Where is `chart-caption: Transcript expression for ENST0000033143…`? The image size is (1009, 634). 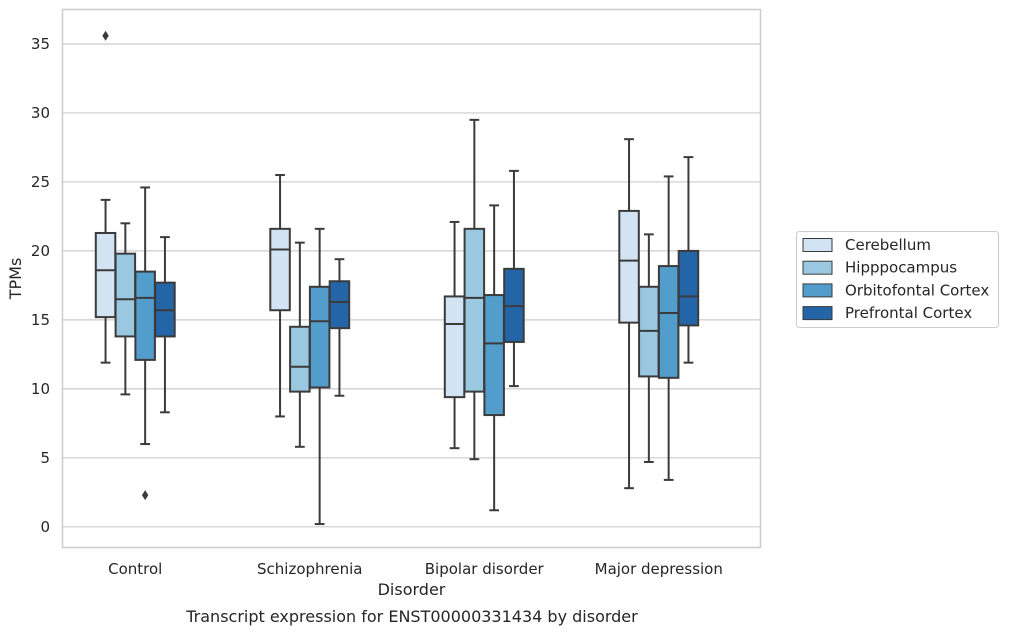 chart-caption: Transcript expression for ENST0000033143… is located at coordinates (411, 616).